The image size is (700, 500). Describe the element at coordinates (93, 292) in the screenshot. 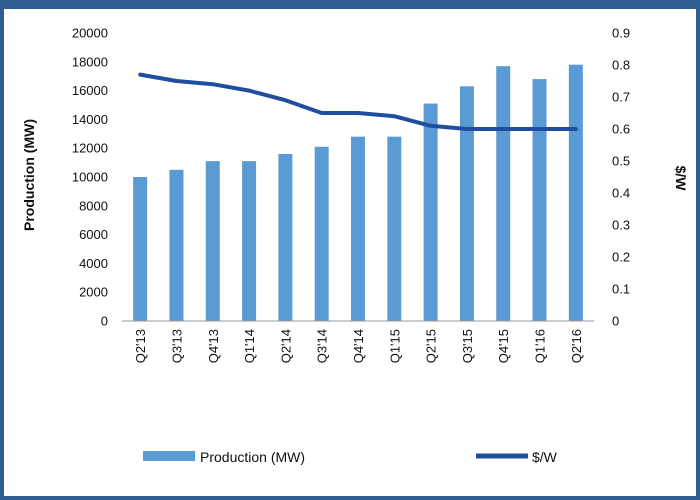

I see `left-tick-label: 2000` at that location.